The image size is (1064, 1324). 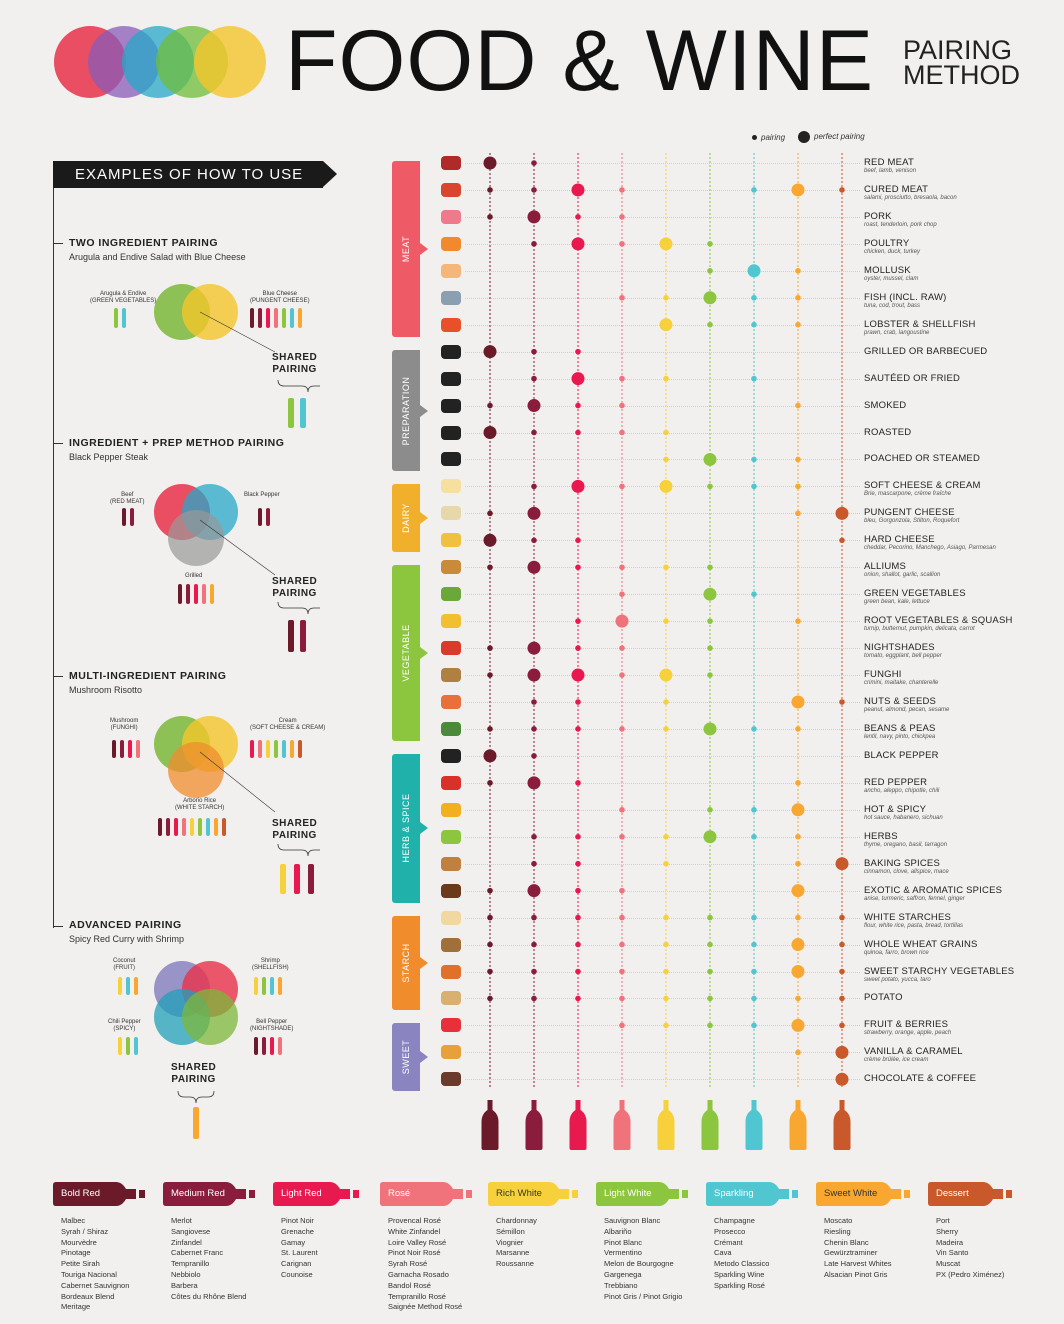 What do you see at coordinates (451, 1079) in the screenshot?
I see `chocolate-coffee-icon` at bounding box center [451, 1079].